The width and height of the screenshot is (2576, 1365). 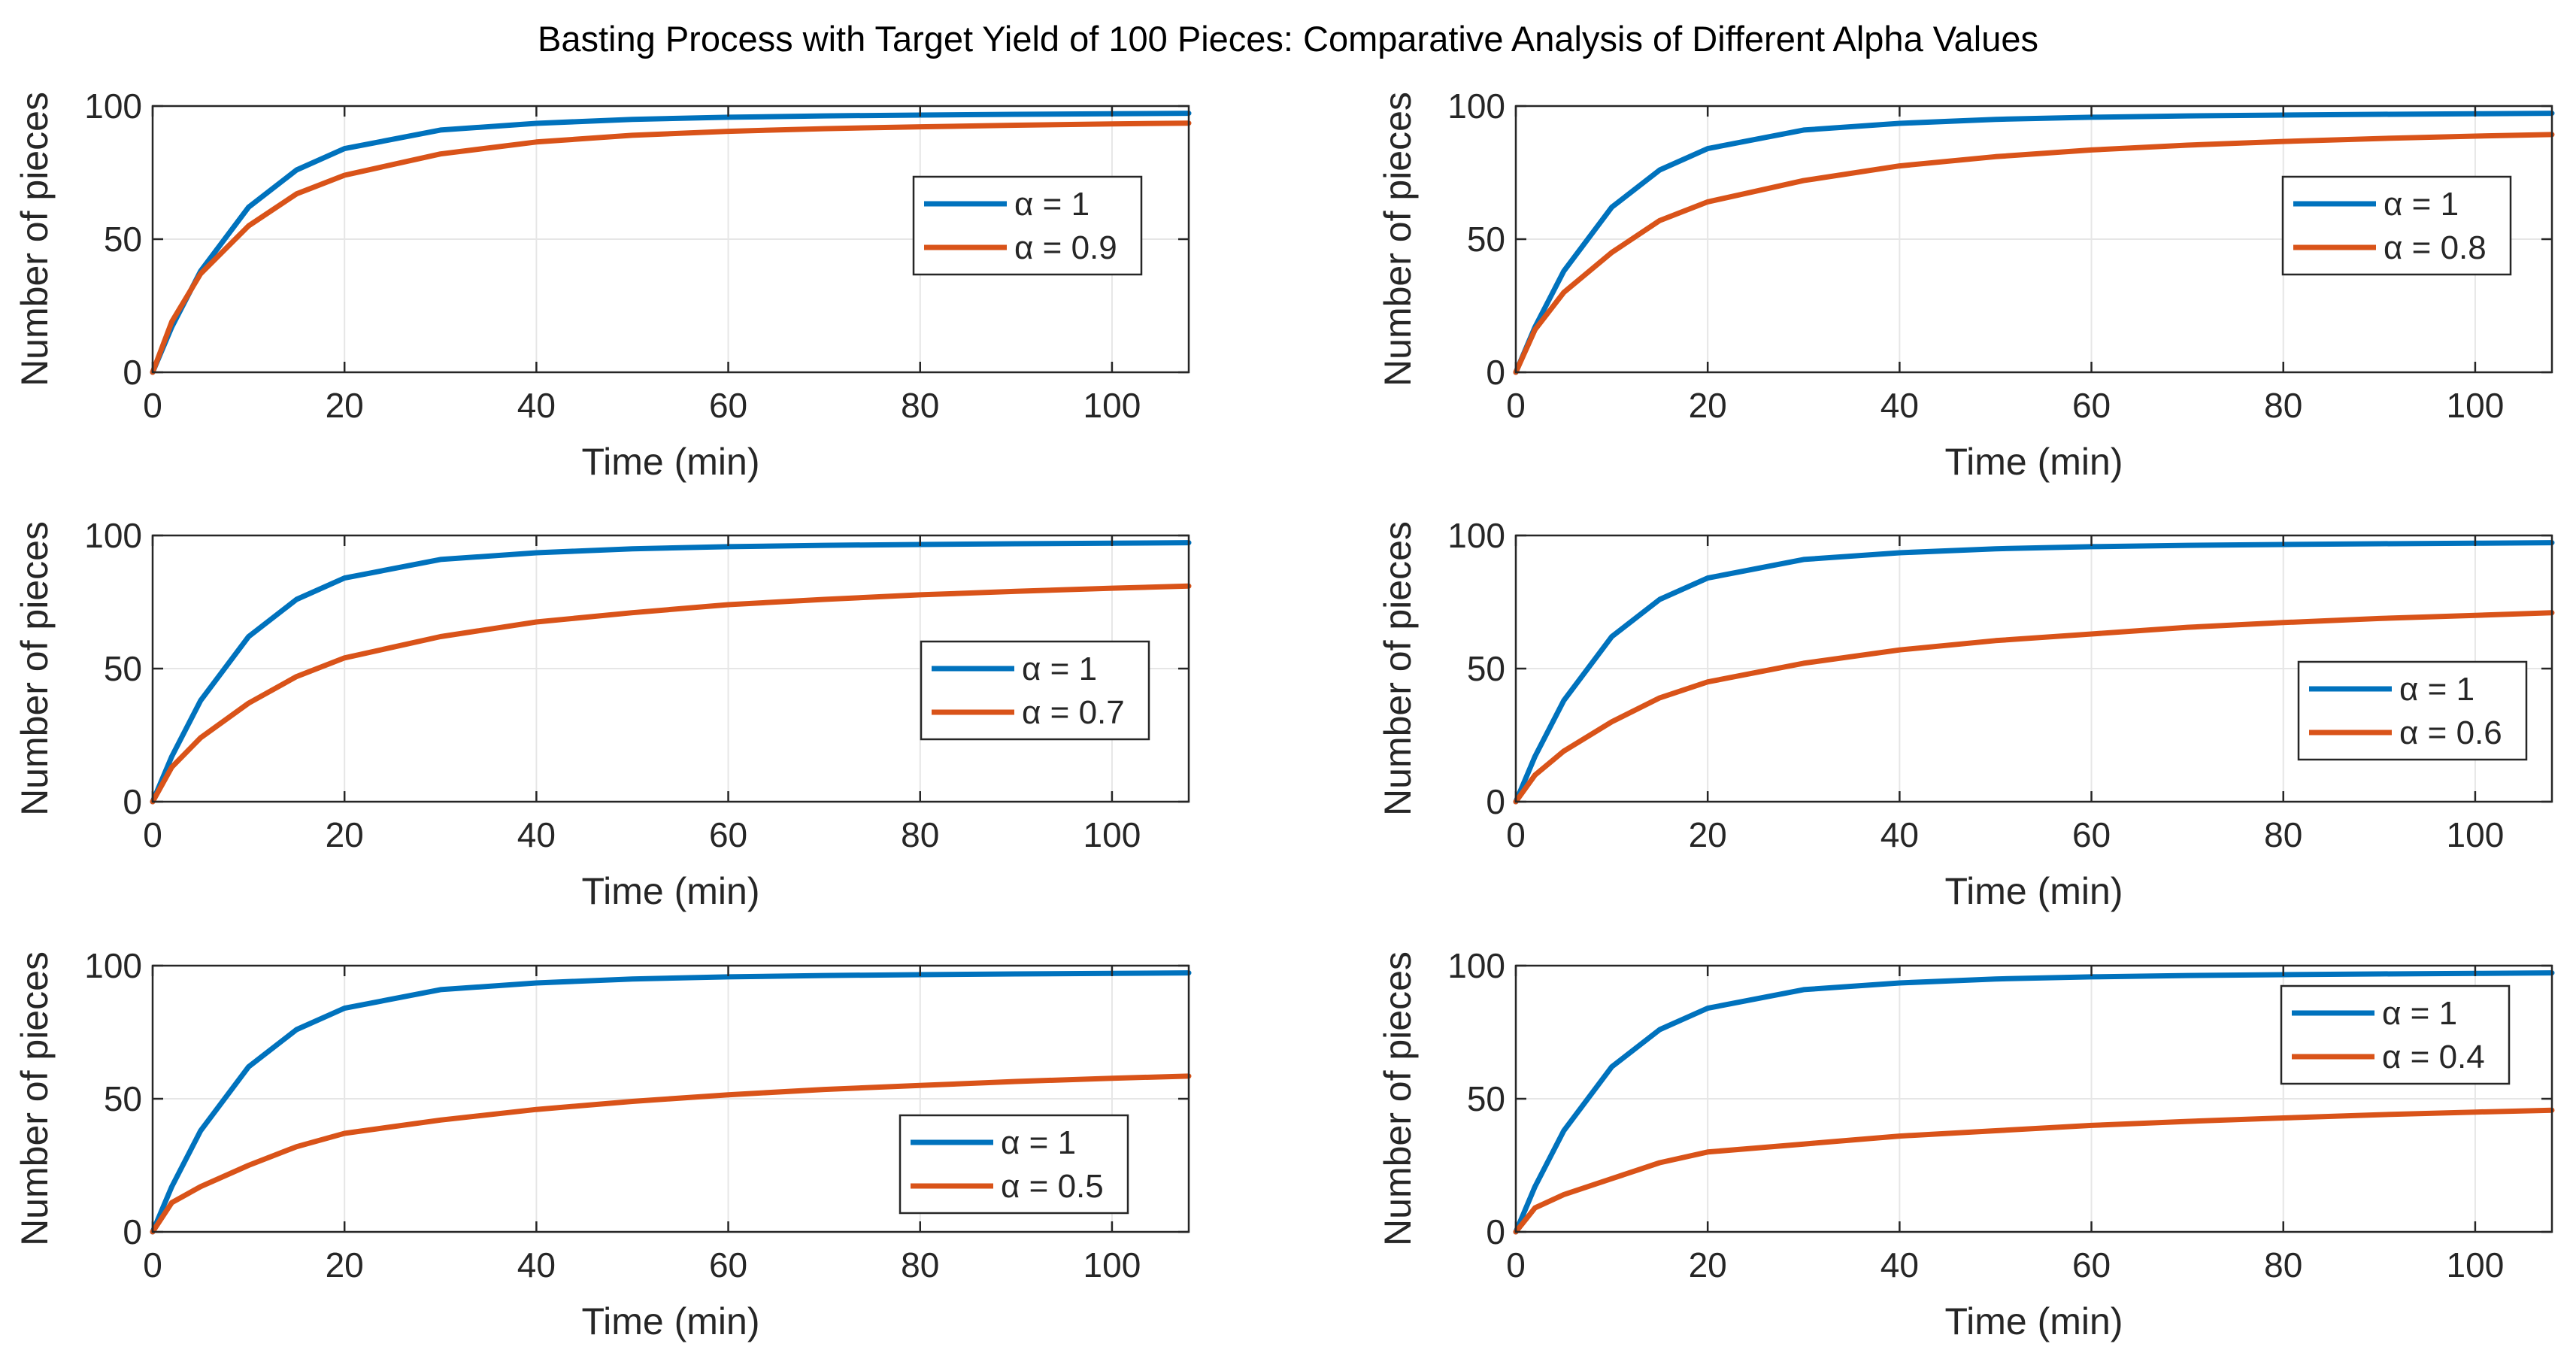 What do you see at coordinates (2450, 732) in the screenshot?
I see `legend-label-alpha-0.6: α = 0.6` at bounding box center [2450, 732].